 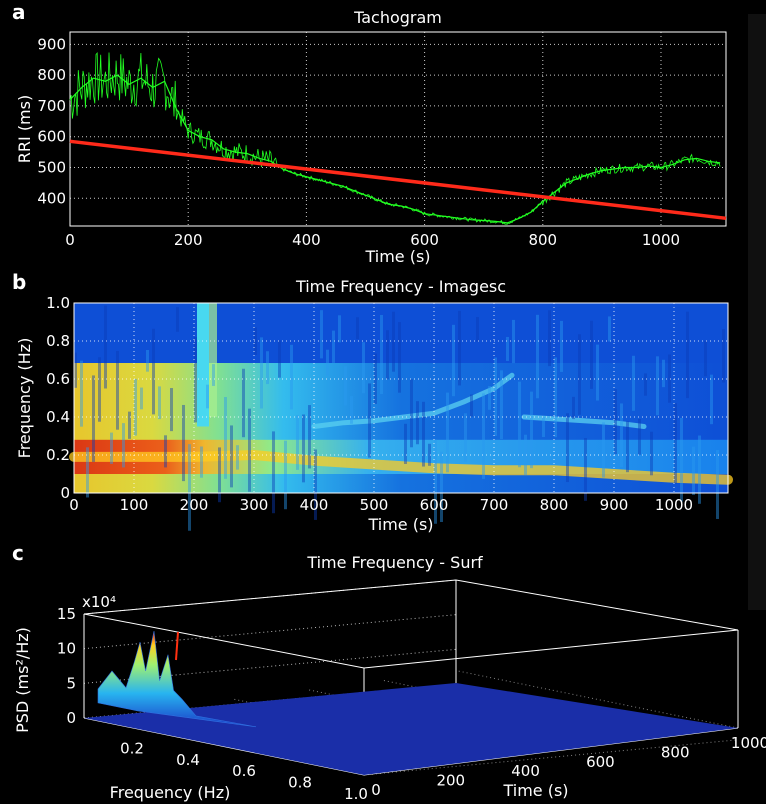 I want to click on rri-trend-line, so click(x=398, y=180).